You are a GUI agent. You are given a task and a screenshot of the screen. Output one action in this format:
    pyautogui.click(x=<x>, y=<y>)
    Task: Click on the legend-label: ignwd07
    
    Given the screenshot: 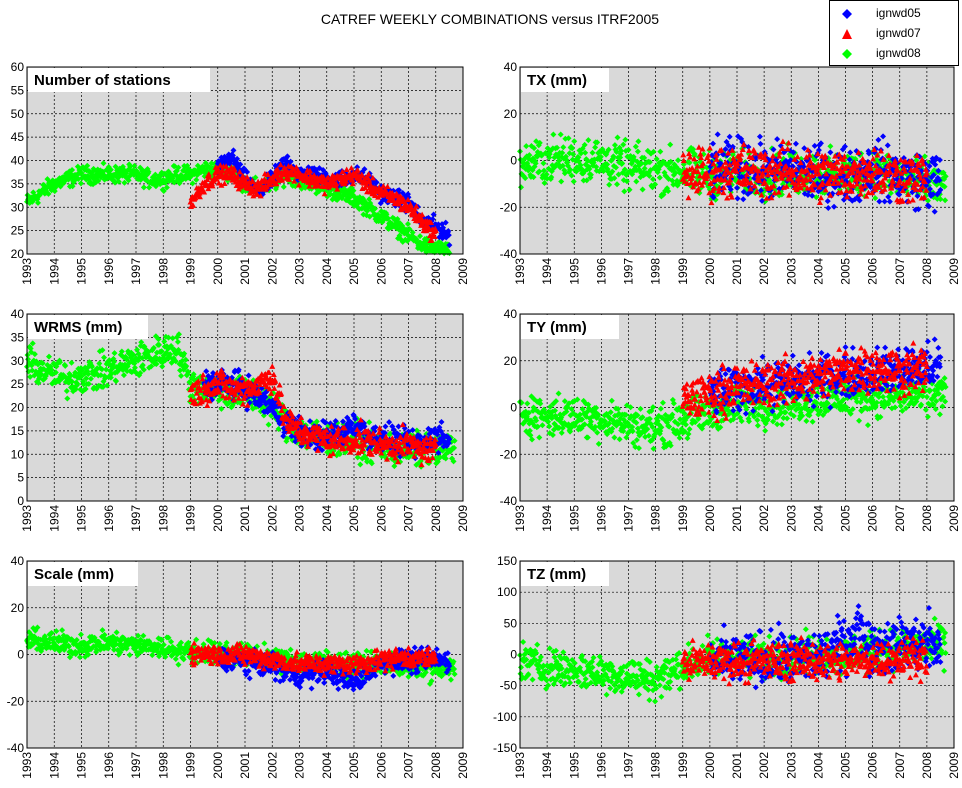 What is the action you would take?
    pyautogui.click(x=898, y=33)
    